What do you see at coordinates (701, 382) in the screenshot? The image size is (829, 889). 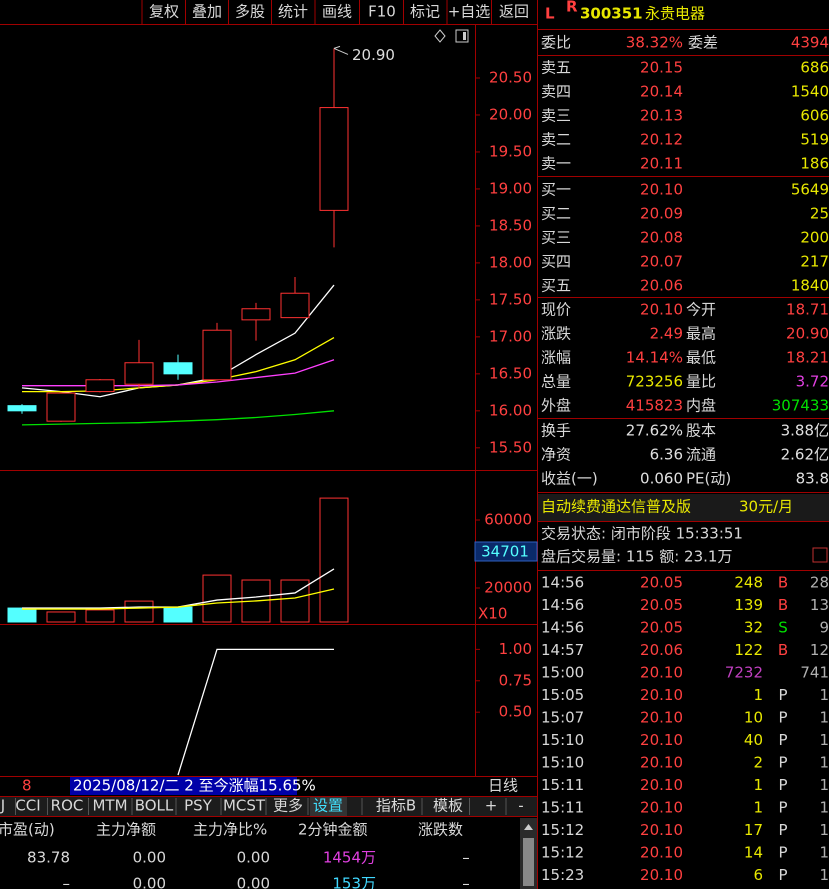 I see `quote-label: 量比` at bounding box center [701, 382].